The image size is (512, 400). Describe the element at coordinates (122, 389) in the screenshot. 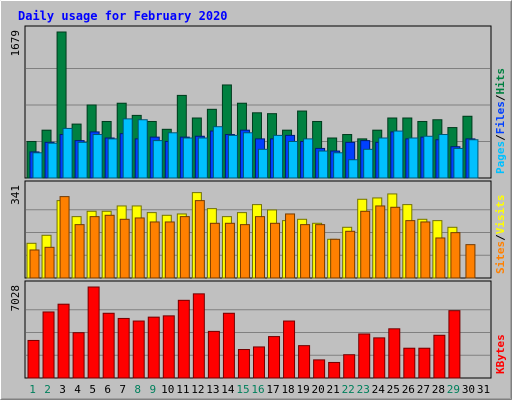

I see `x-tick-label: 7` at that location.